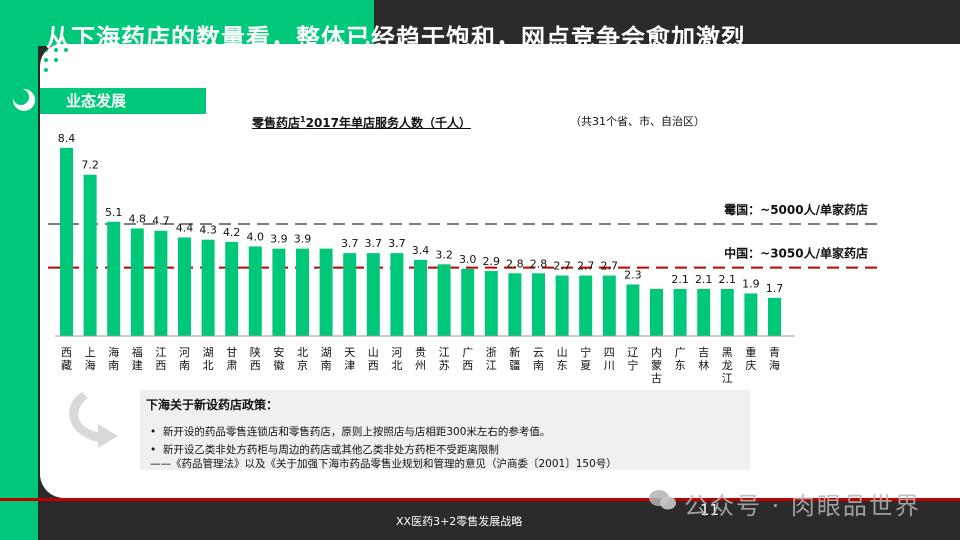  Describe the element at coordinates (467, 359) in the screenshot. I see `category-label: 广西` at that location.